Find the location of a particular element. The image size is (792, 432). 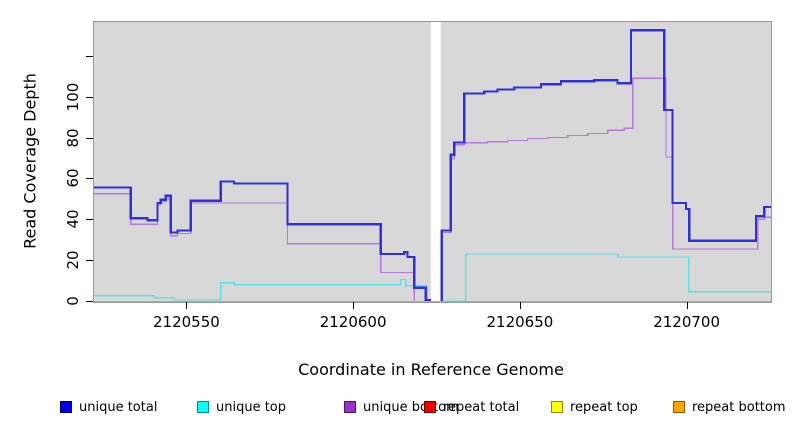

legend-item-repeat-total: repeat total is located at coordinates (472, 407).